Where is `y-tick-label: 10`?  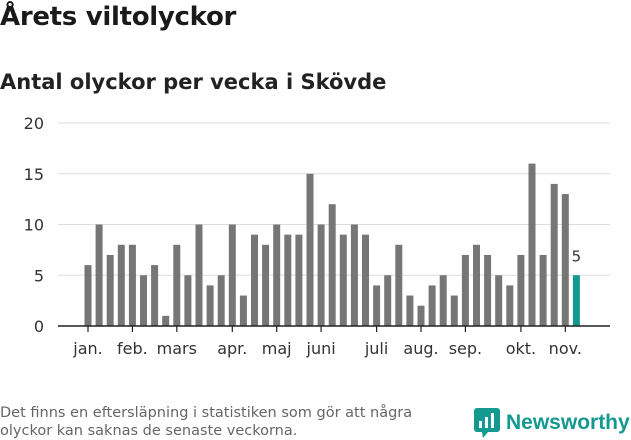 y-tick-label: 10 is located at coordinates (34, 225).